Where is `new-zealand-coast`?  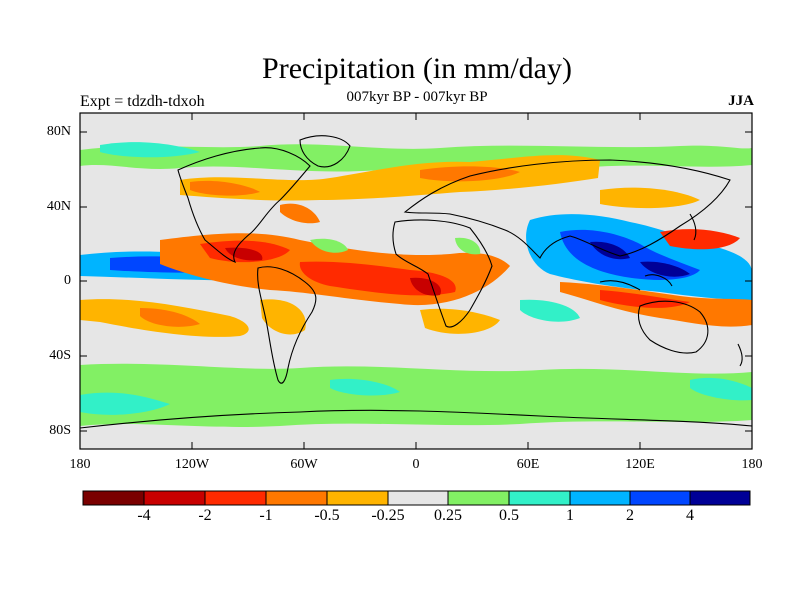
new-zealand-coast is located at coordinates (740, 355).